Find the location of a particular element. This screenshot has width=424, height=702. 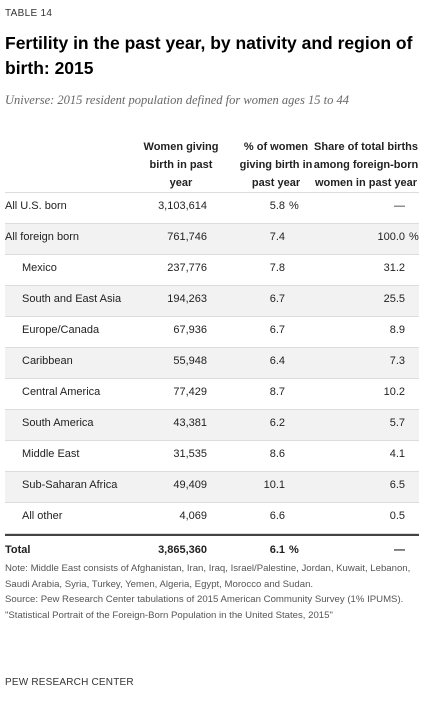

table-row: Central America 77,429 8.7 10.2 is located at coordinates (212, 393).